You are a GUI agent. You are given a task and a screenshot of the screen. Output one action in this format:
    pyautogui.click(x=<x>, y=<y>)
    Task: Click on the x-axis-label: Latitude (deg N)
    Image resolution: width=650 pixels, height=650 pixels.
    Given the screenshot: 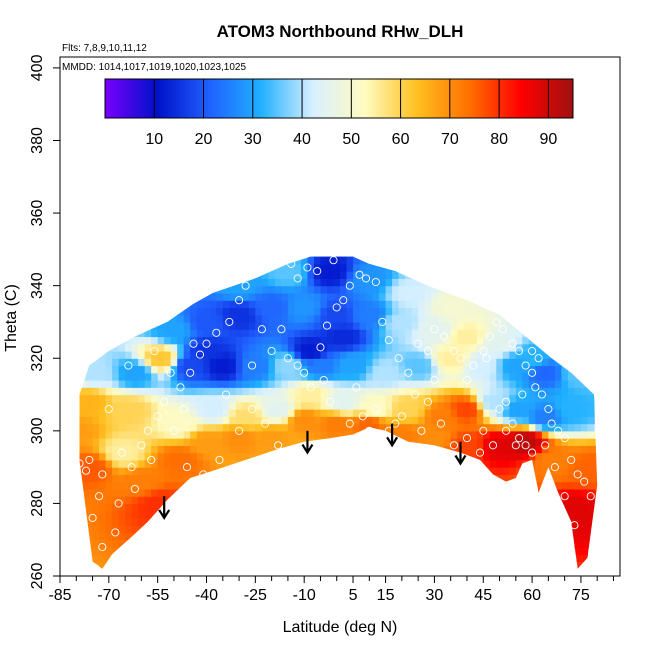 What is the action you would take?
    pyautogui.click(x=340, y=627)
    